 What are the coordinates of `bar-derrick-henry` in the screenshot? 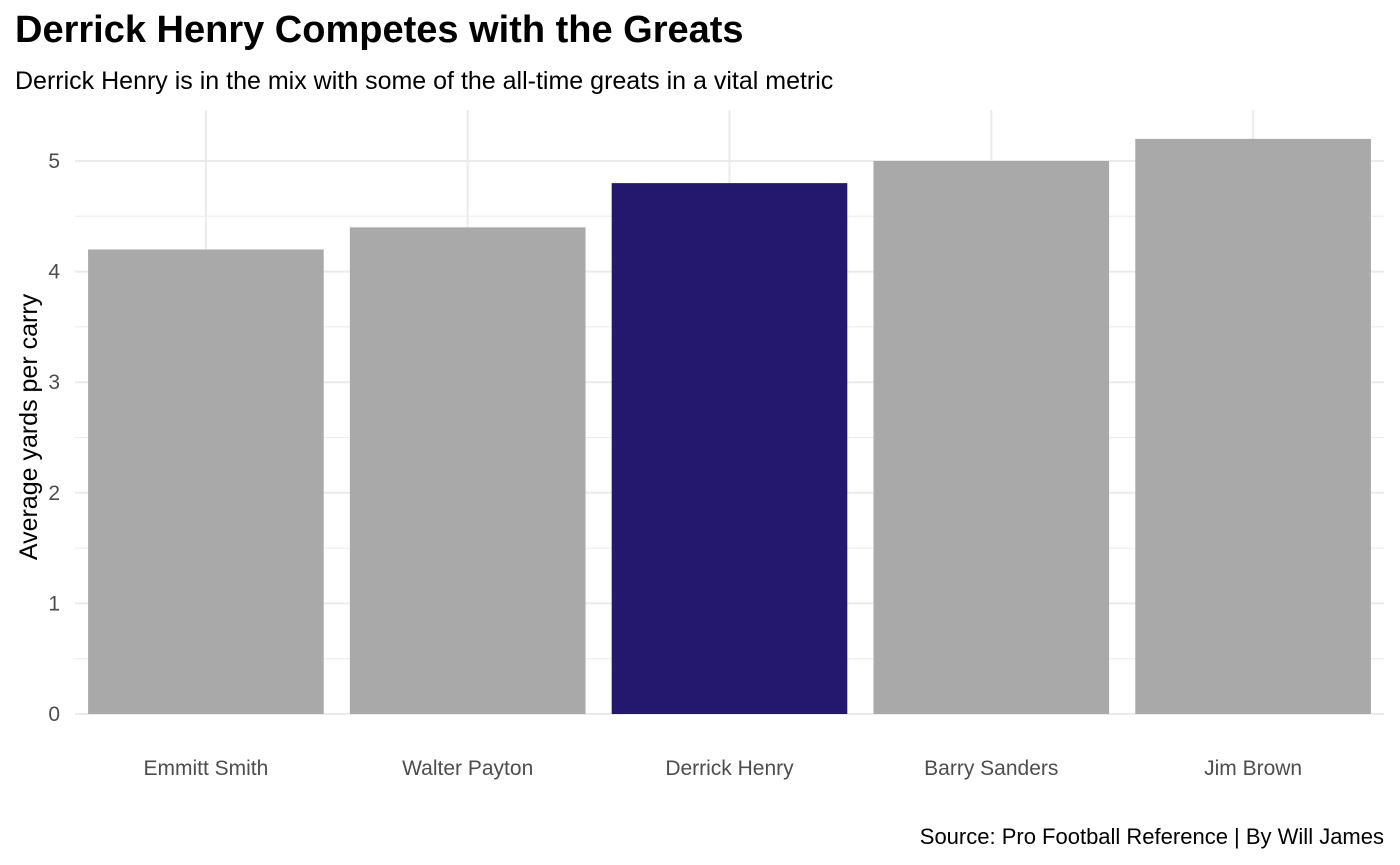 It's located at (729, 448).